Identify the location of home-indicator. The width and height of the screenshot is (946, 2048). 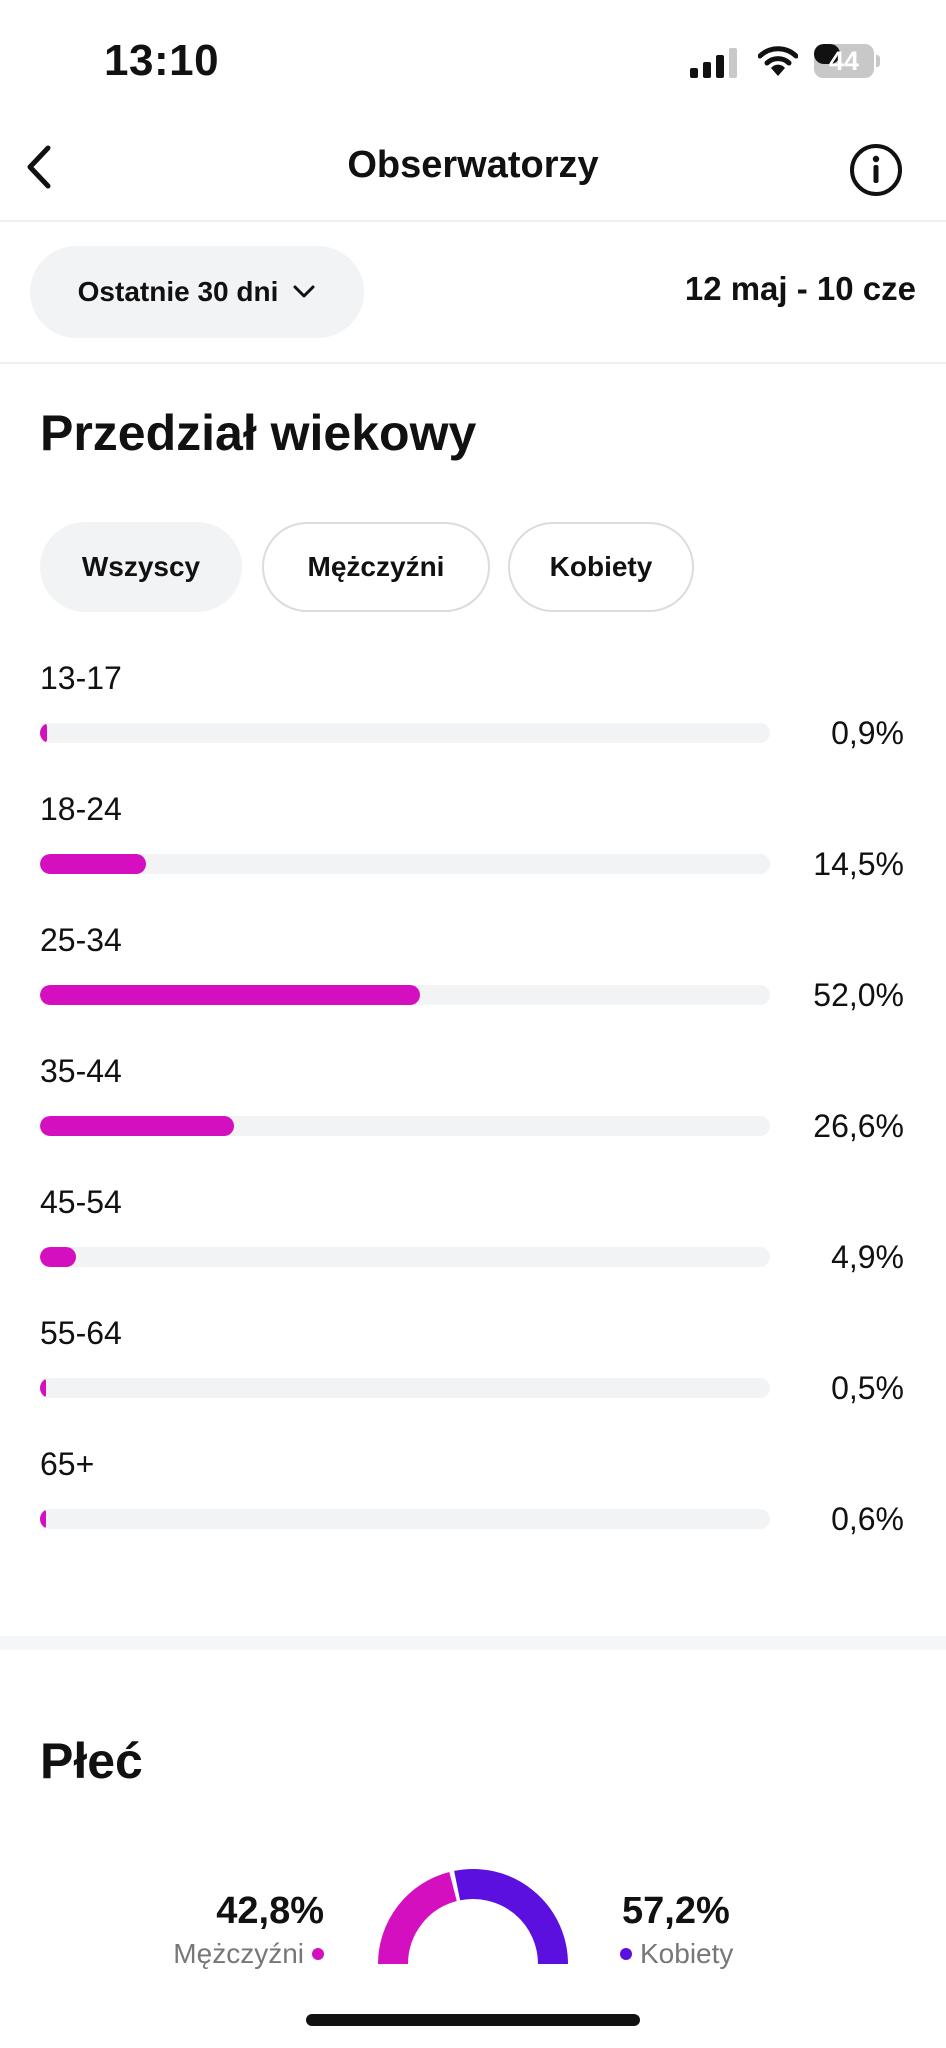
(473, 2020).